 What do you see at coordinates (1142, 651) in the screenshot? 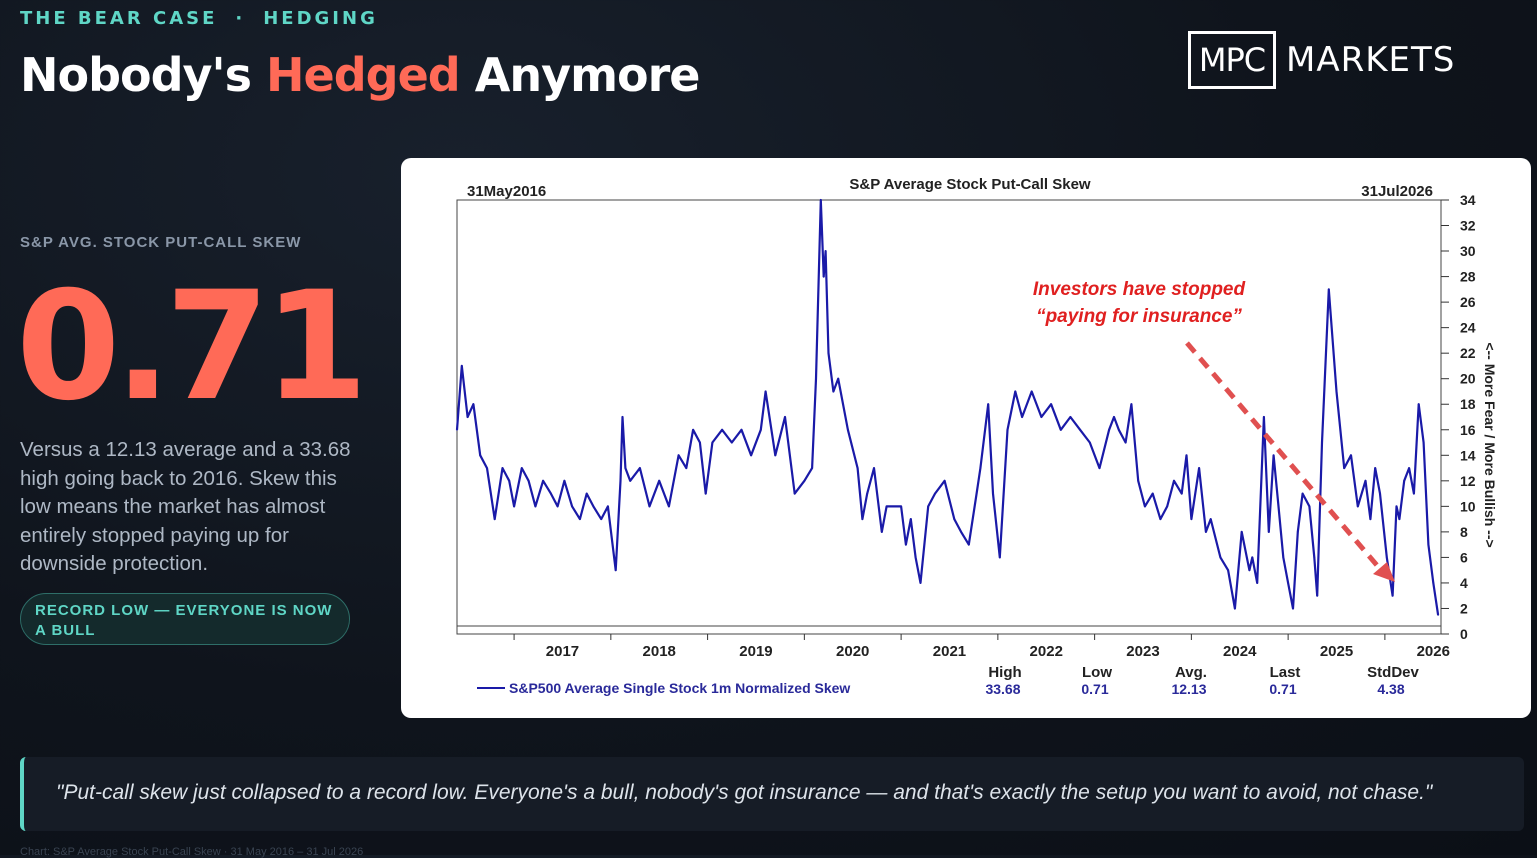
I see `x-tick-label: 2023` at bounding box center [1142, 651].